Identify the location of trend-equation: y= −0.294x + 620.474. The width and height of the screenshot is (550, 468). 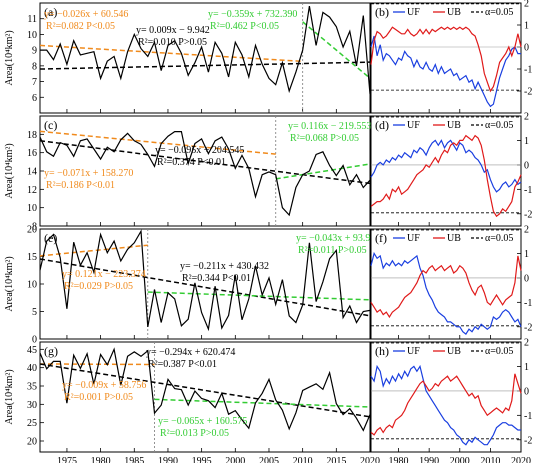
(190, 352).